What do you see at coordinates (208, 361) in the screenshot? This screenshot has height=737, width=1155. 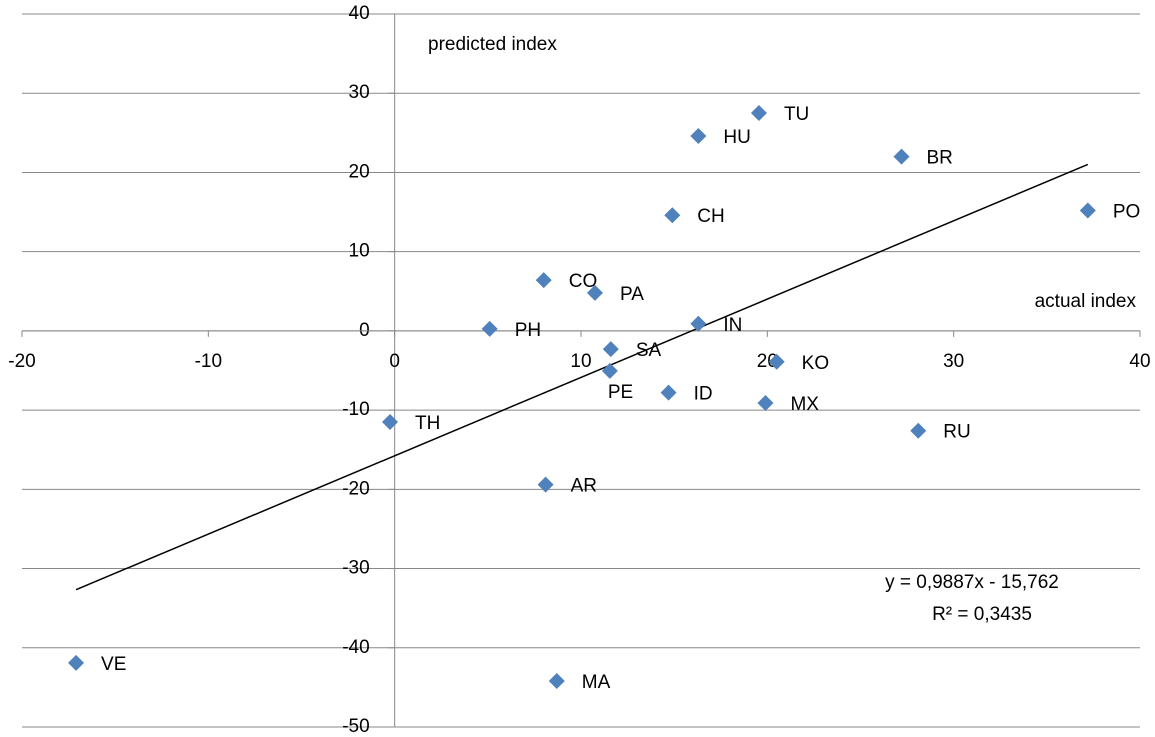 I see `x-tick-label: -10` at bounding box center [208, 361].